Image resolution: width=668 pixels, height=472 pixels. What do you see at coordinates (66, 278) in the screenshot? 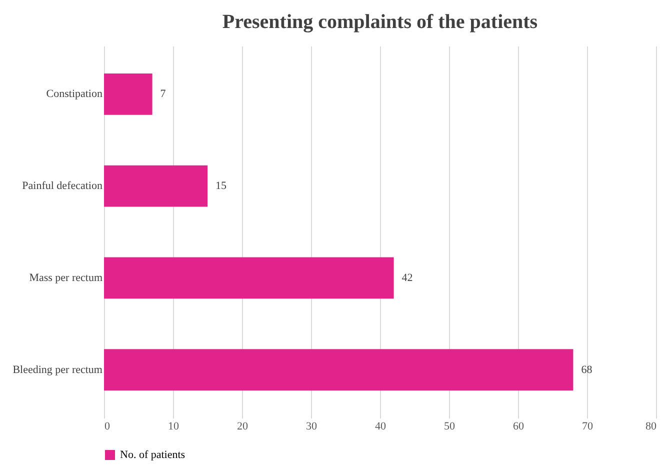
I see `y-tick-label: Mass per rectum` at bounding box center [66, 278].